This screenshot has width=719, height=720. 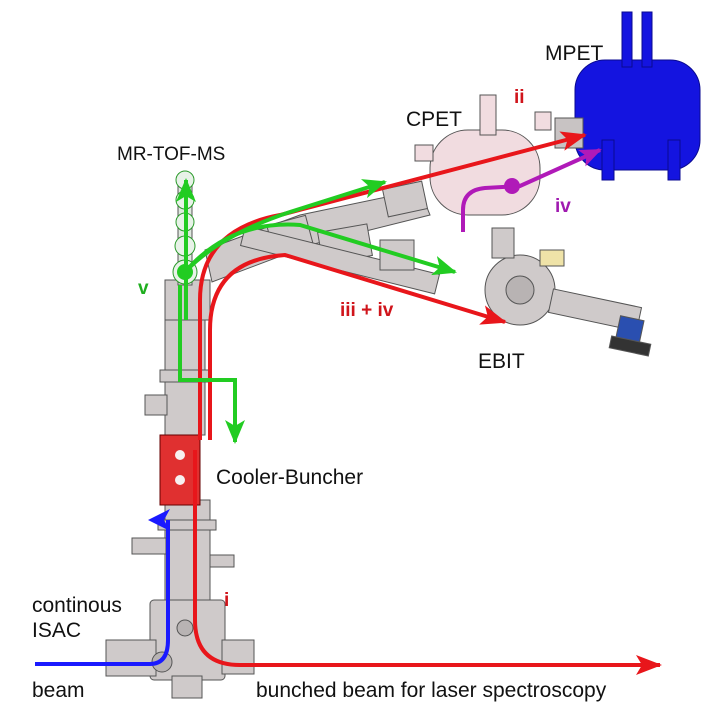 I want to click on isac-right-flange, so click(x=238, y=657).